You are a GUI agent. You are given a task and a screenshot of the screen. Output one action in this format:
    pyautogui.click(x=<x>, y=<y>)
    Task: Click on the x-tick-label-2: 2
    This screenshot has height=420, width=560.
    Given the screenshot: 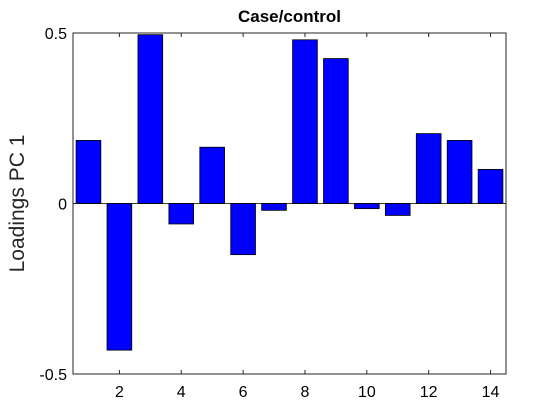 What is the action you would take?
    pyautogui.click(x=119, y=392)
    